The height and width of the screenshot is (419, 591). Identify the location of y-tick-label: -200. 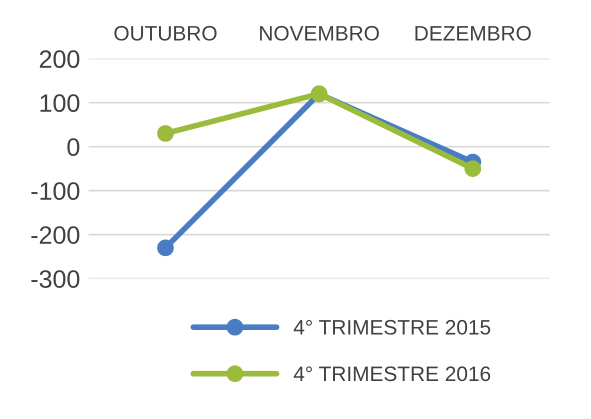
(55, 235).